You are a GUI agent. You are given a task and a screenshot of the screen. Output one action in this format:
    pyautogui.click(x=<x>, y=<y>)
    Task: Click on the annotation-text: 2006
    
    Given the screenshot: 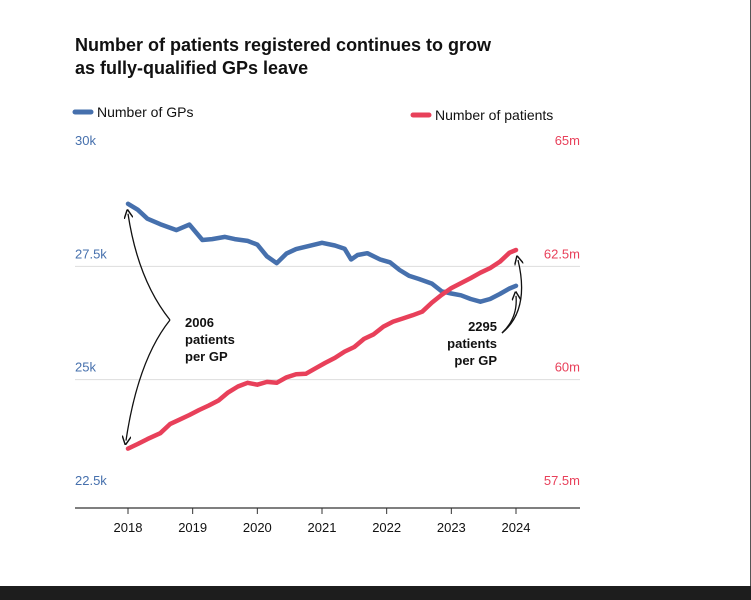 What is the action you would take?
    pyautogui.click(x=199, y=322)
    